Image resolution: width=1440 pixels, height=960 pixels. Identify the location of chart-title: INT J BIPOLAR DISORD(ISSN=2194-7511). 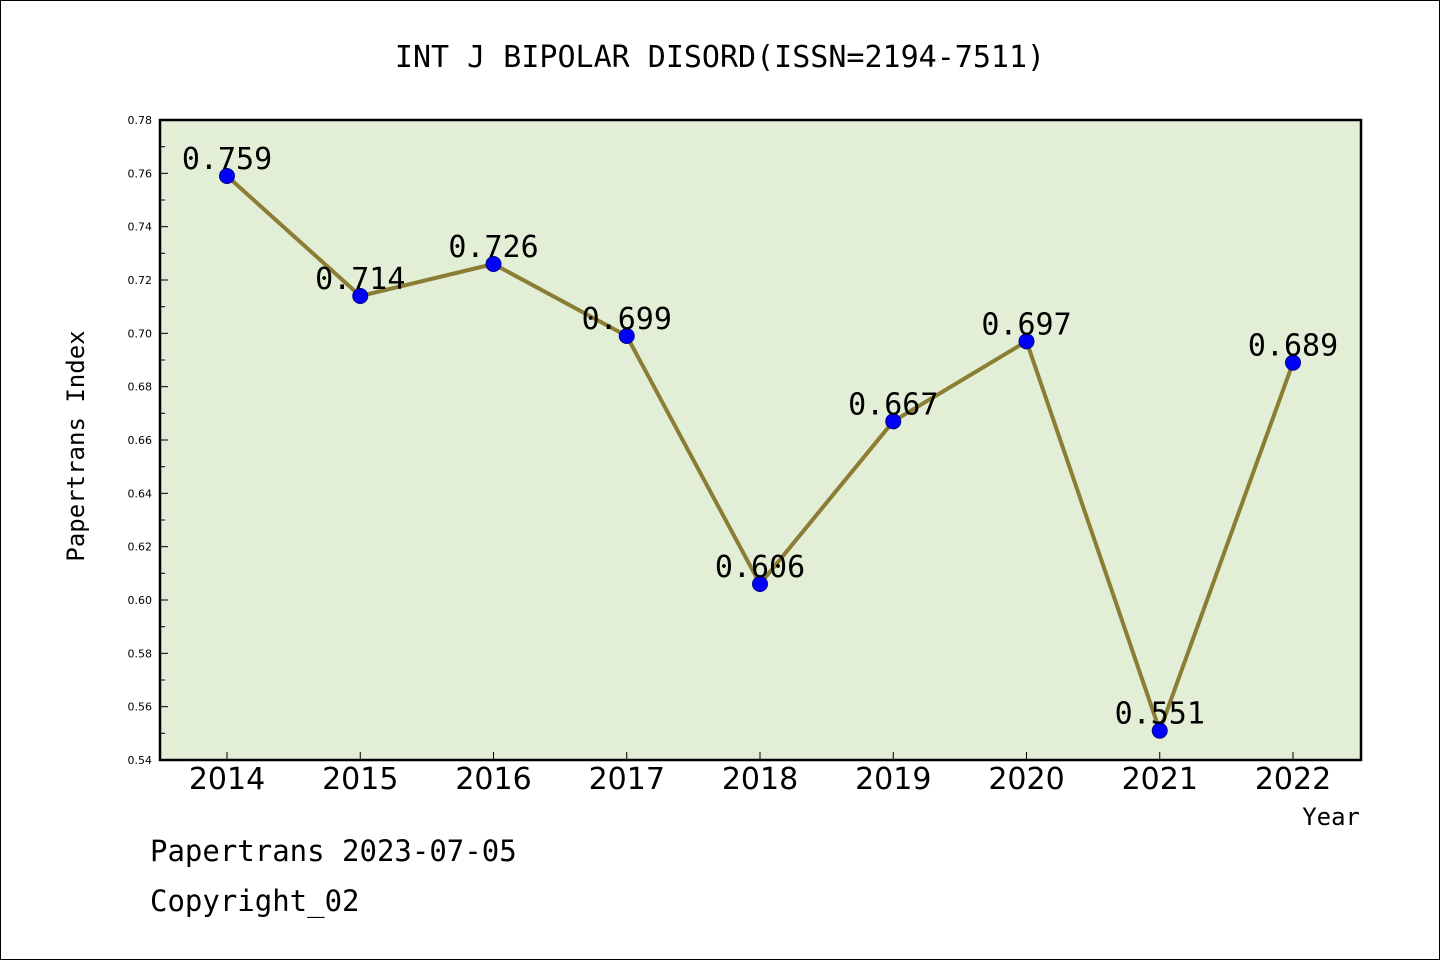
(720, 57).